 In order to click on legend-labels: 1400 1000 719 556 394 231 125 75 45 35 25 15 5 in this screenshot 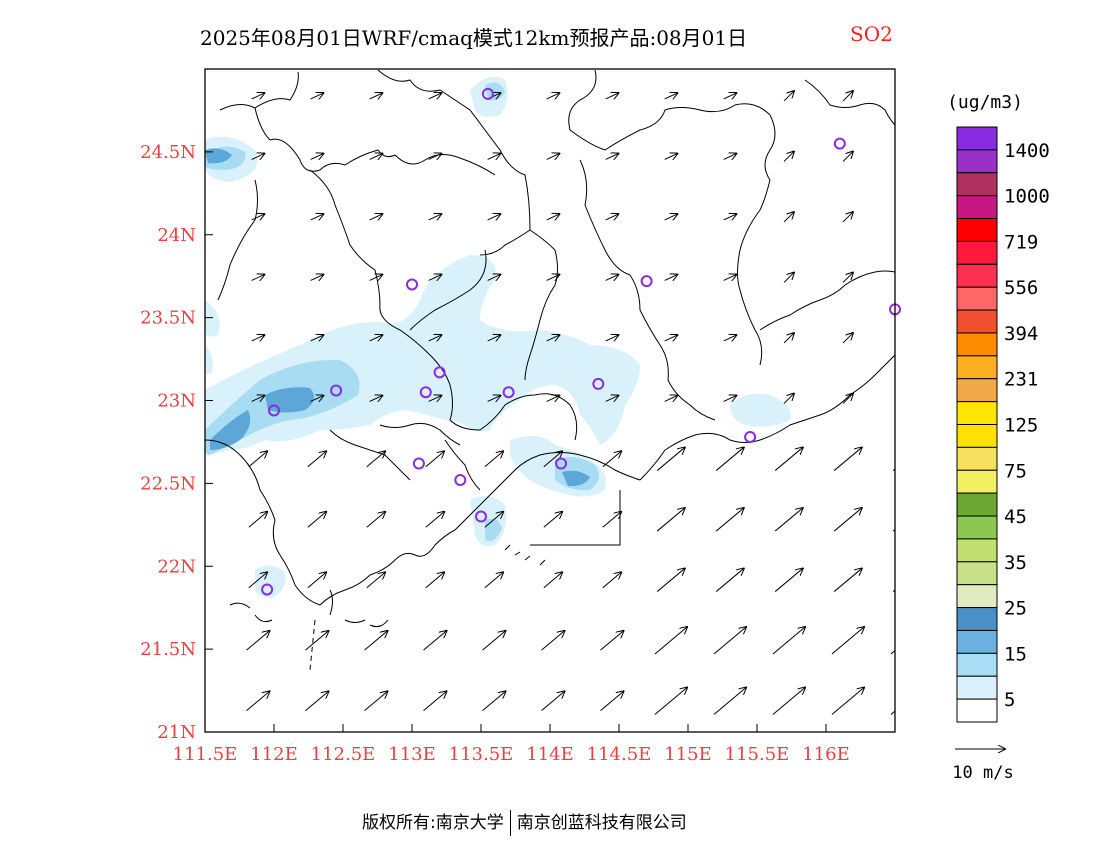, I will do `click(1027, 425)`.